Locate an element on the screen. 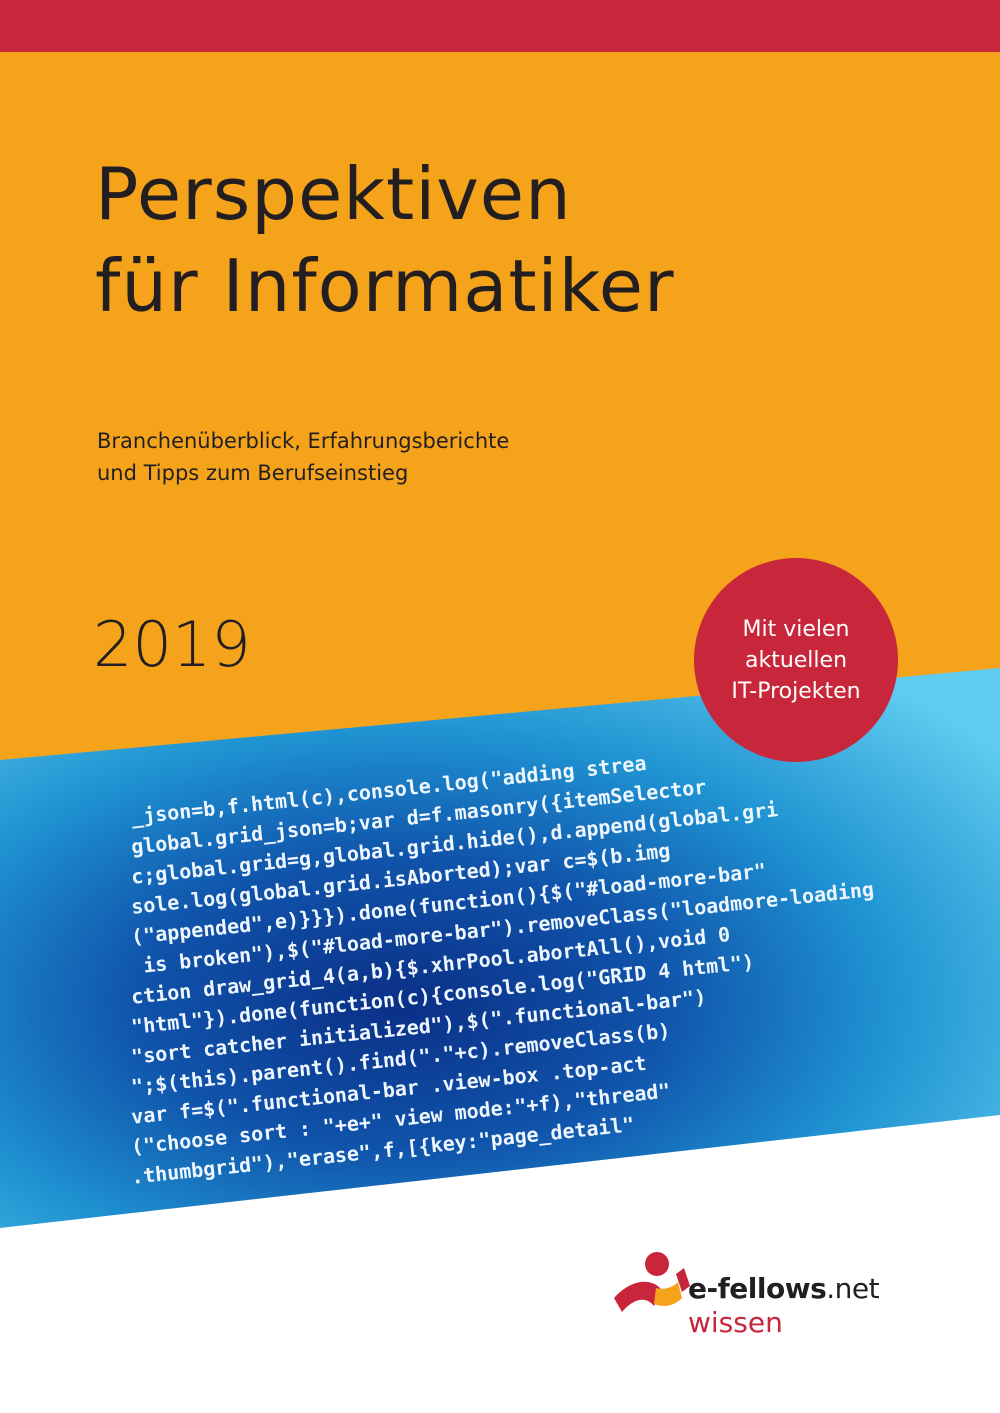  brand-name: e-fellows is located at coordinates (757, 1288).